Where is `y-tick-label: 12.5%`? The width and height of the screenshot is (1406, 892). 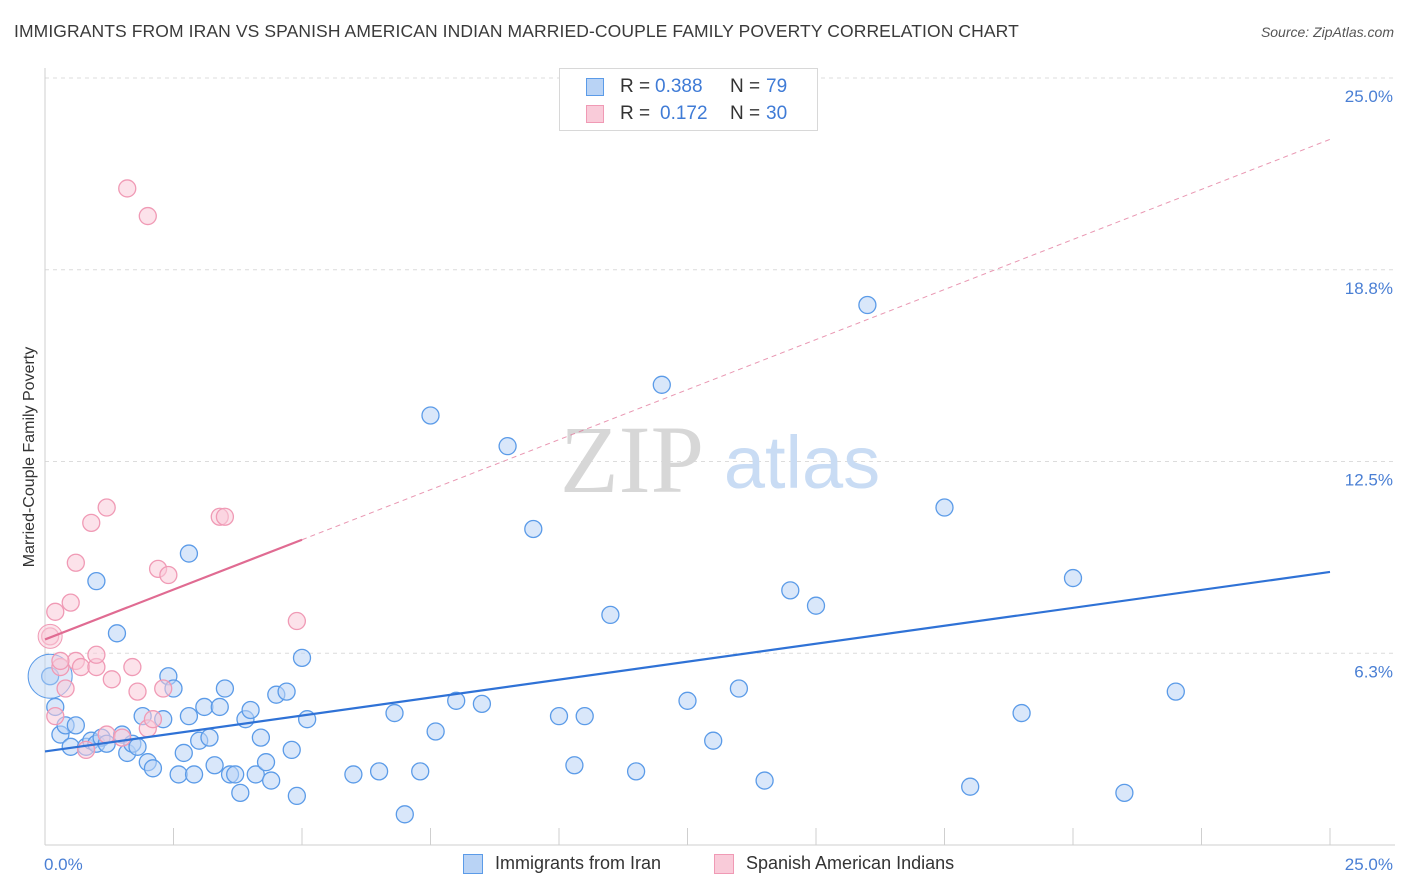 y-tick-label: 12.5% is located at coordinates (1369, 480).